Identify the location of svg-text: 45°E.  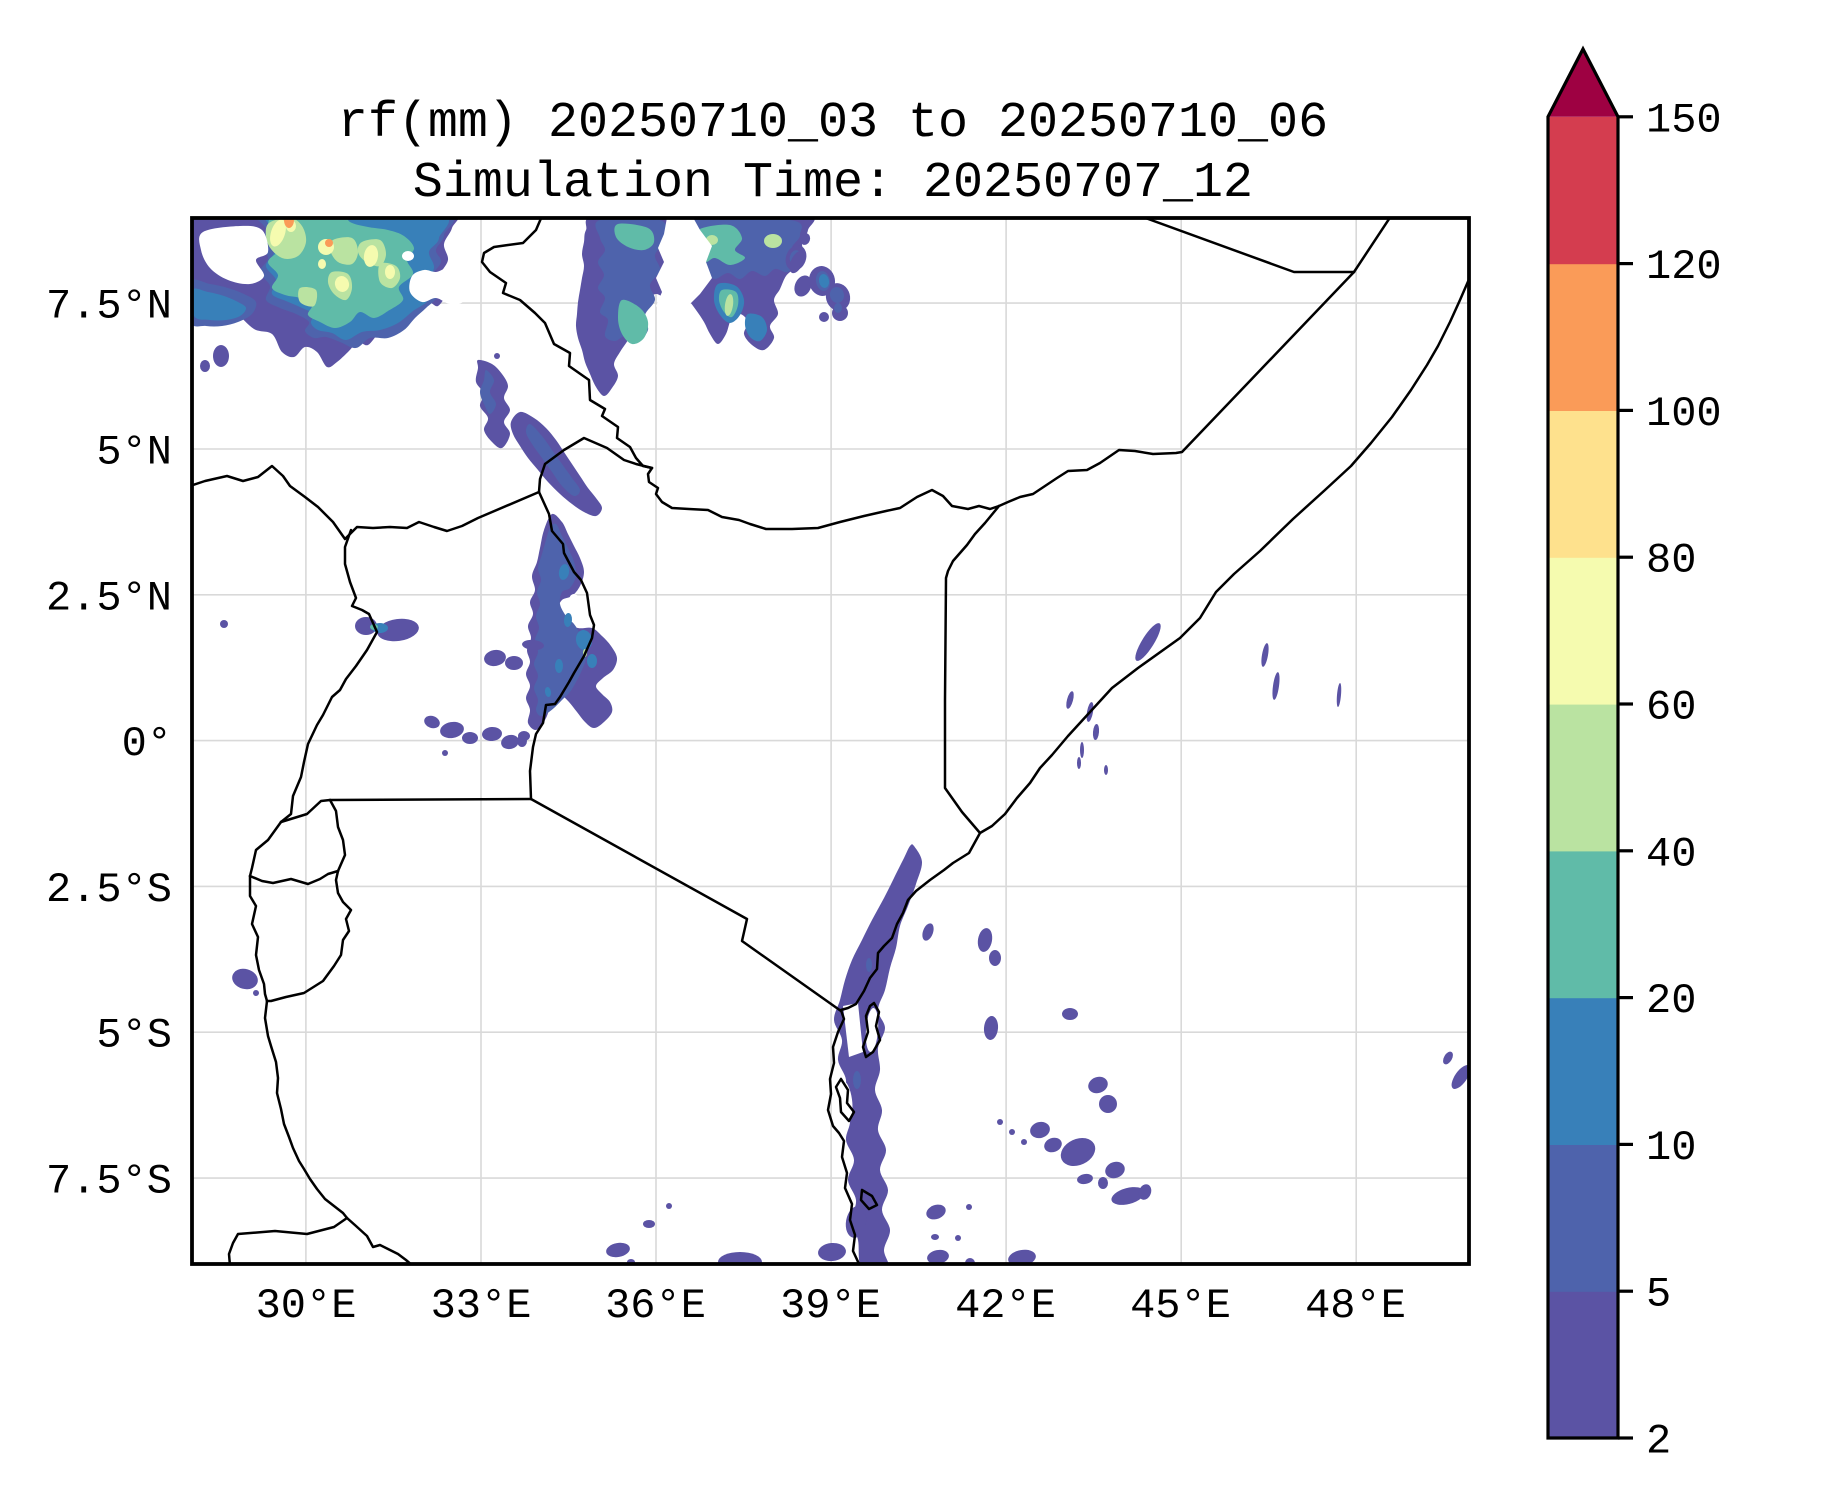
(1180, 1306).